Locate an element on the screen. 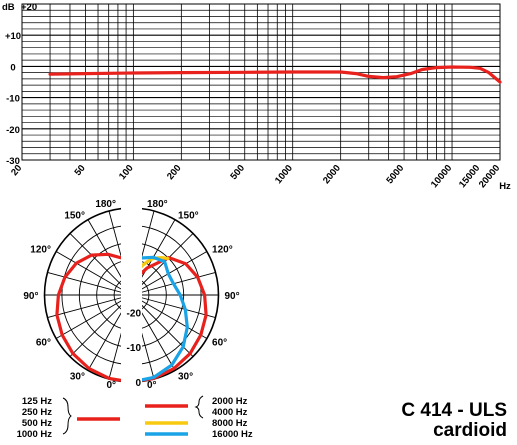 The image size is (517, 445). frequency-response-line is located at coordinates (275, 74).